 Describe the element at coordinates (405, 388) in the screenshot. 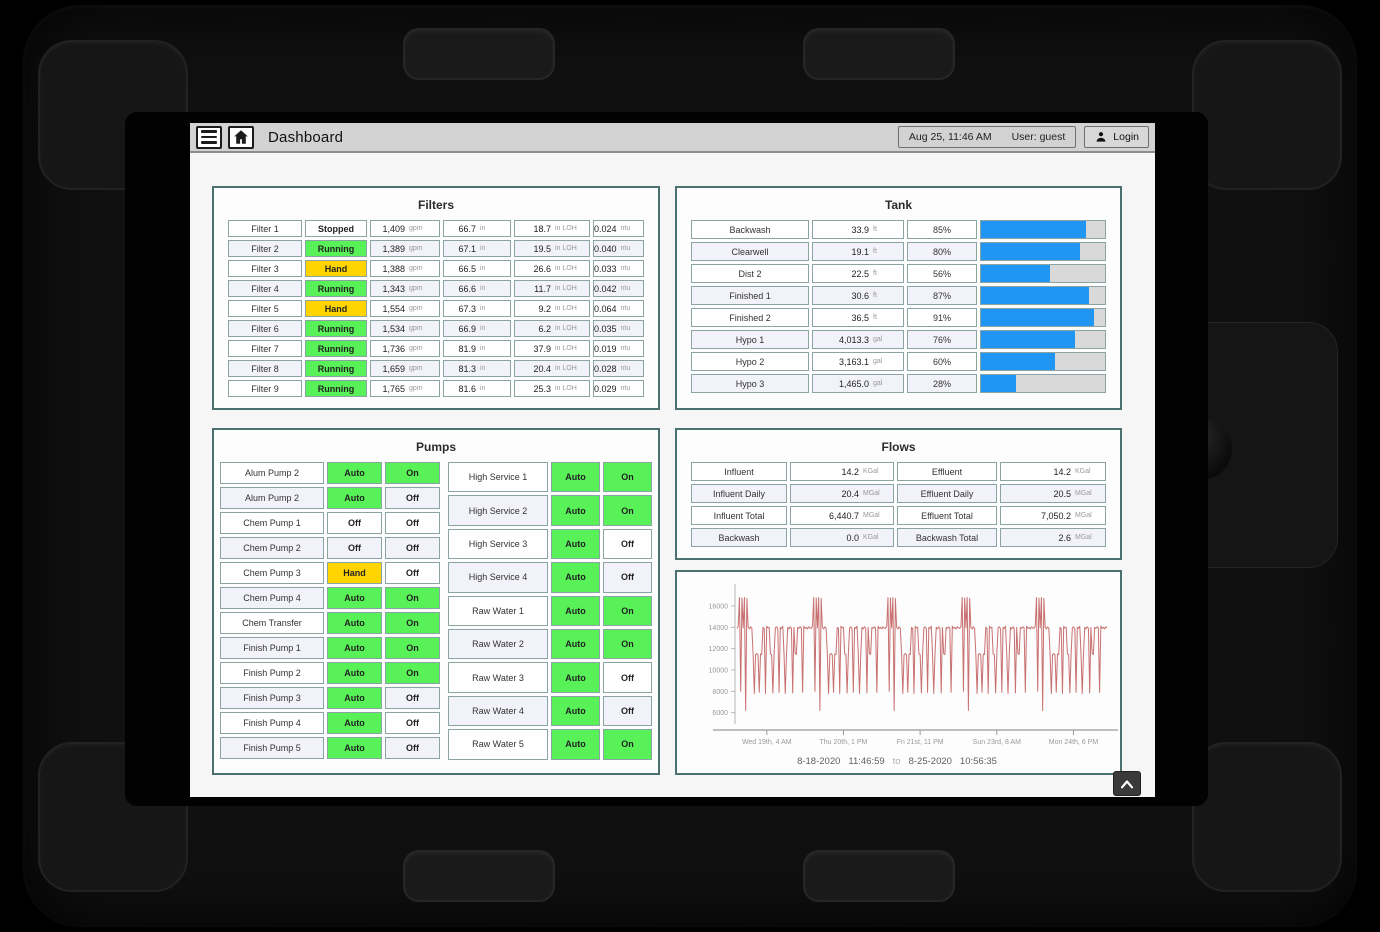

I see `filter-flow: 1,765 gpm` at that location.